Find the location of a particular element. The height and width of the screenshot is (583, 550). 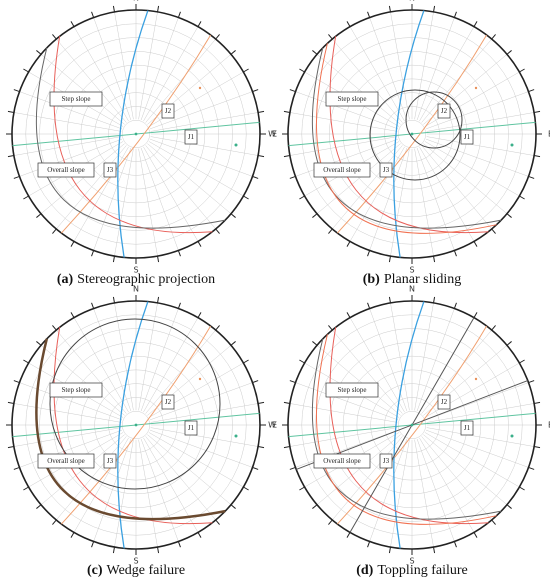

annotation-label: J2 is located at coordinates (168, 111).